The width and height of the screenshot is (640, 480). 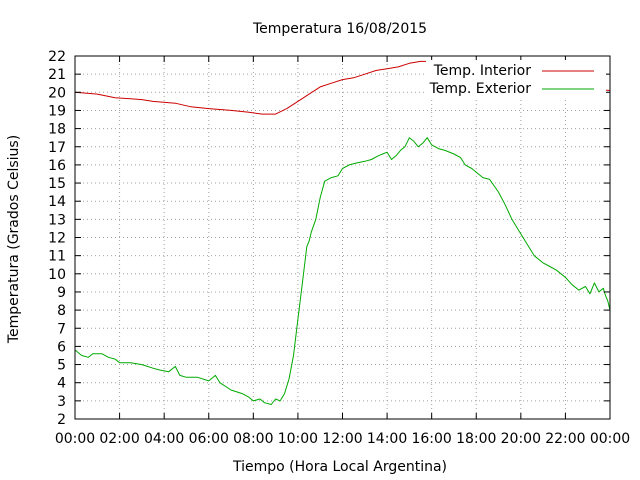 What do you see at coordinates (57, 202) in the screenshot?
I see `y-tick-label: 14` at bounding box center [57, 202].